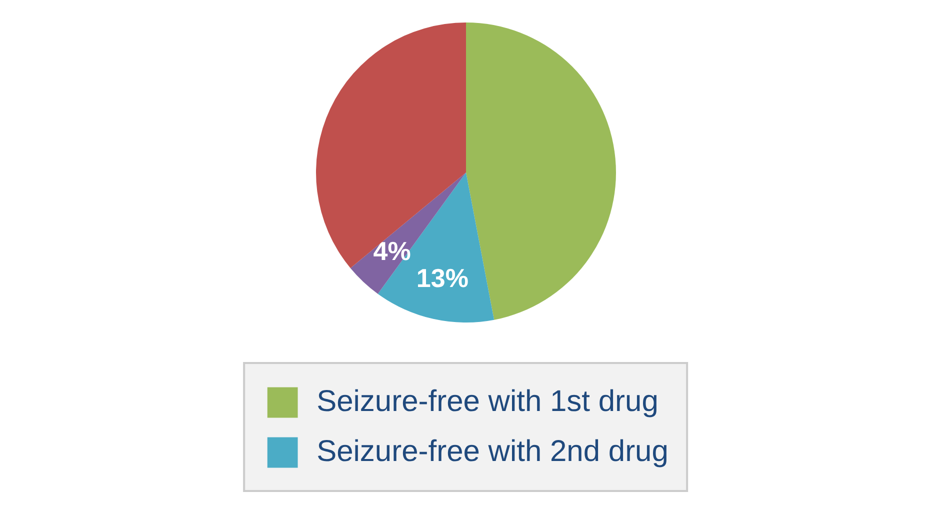  I want to click on data-label: 13%, so click(442, 277).